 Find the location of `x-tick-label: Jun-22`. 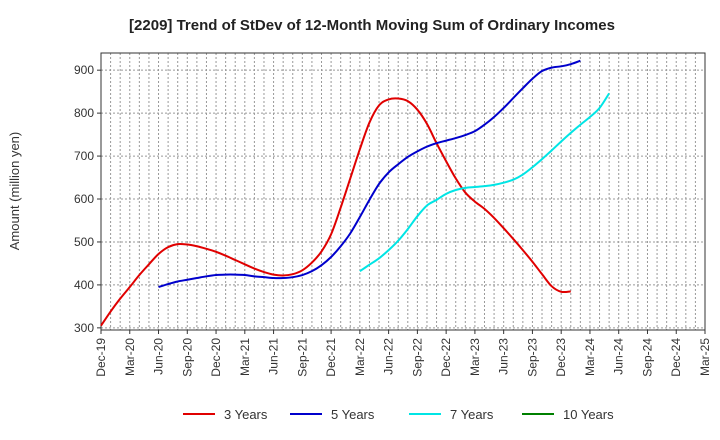

x-tick-label: Jun-22 is located at coordinates (389, 356).